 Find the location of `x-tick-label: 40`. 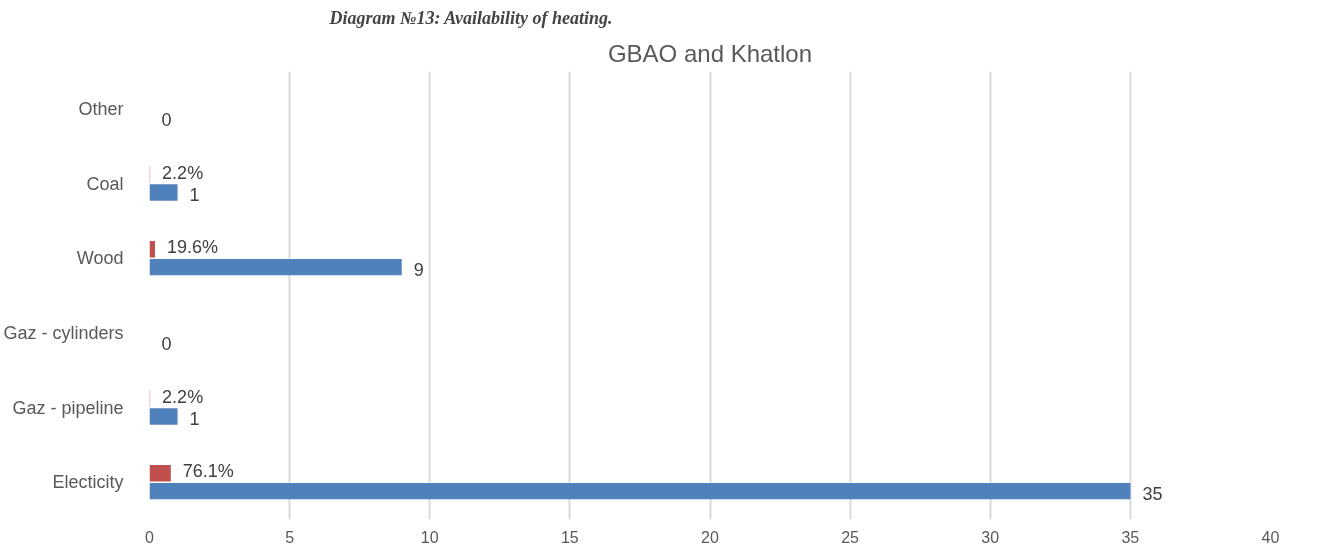

x-tick-label: 40 is located at coordinates (1270, 537).